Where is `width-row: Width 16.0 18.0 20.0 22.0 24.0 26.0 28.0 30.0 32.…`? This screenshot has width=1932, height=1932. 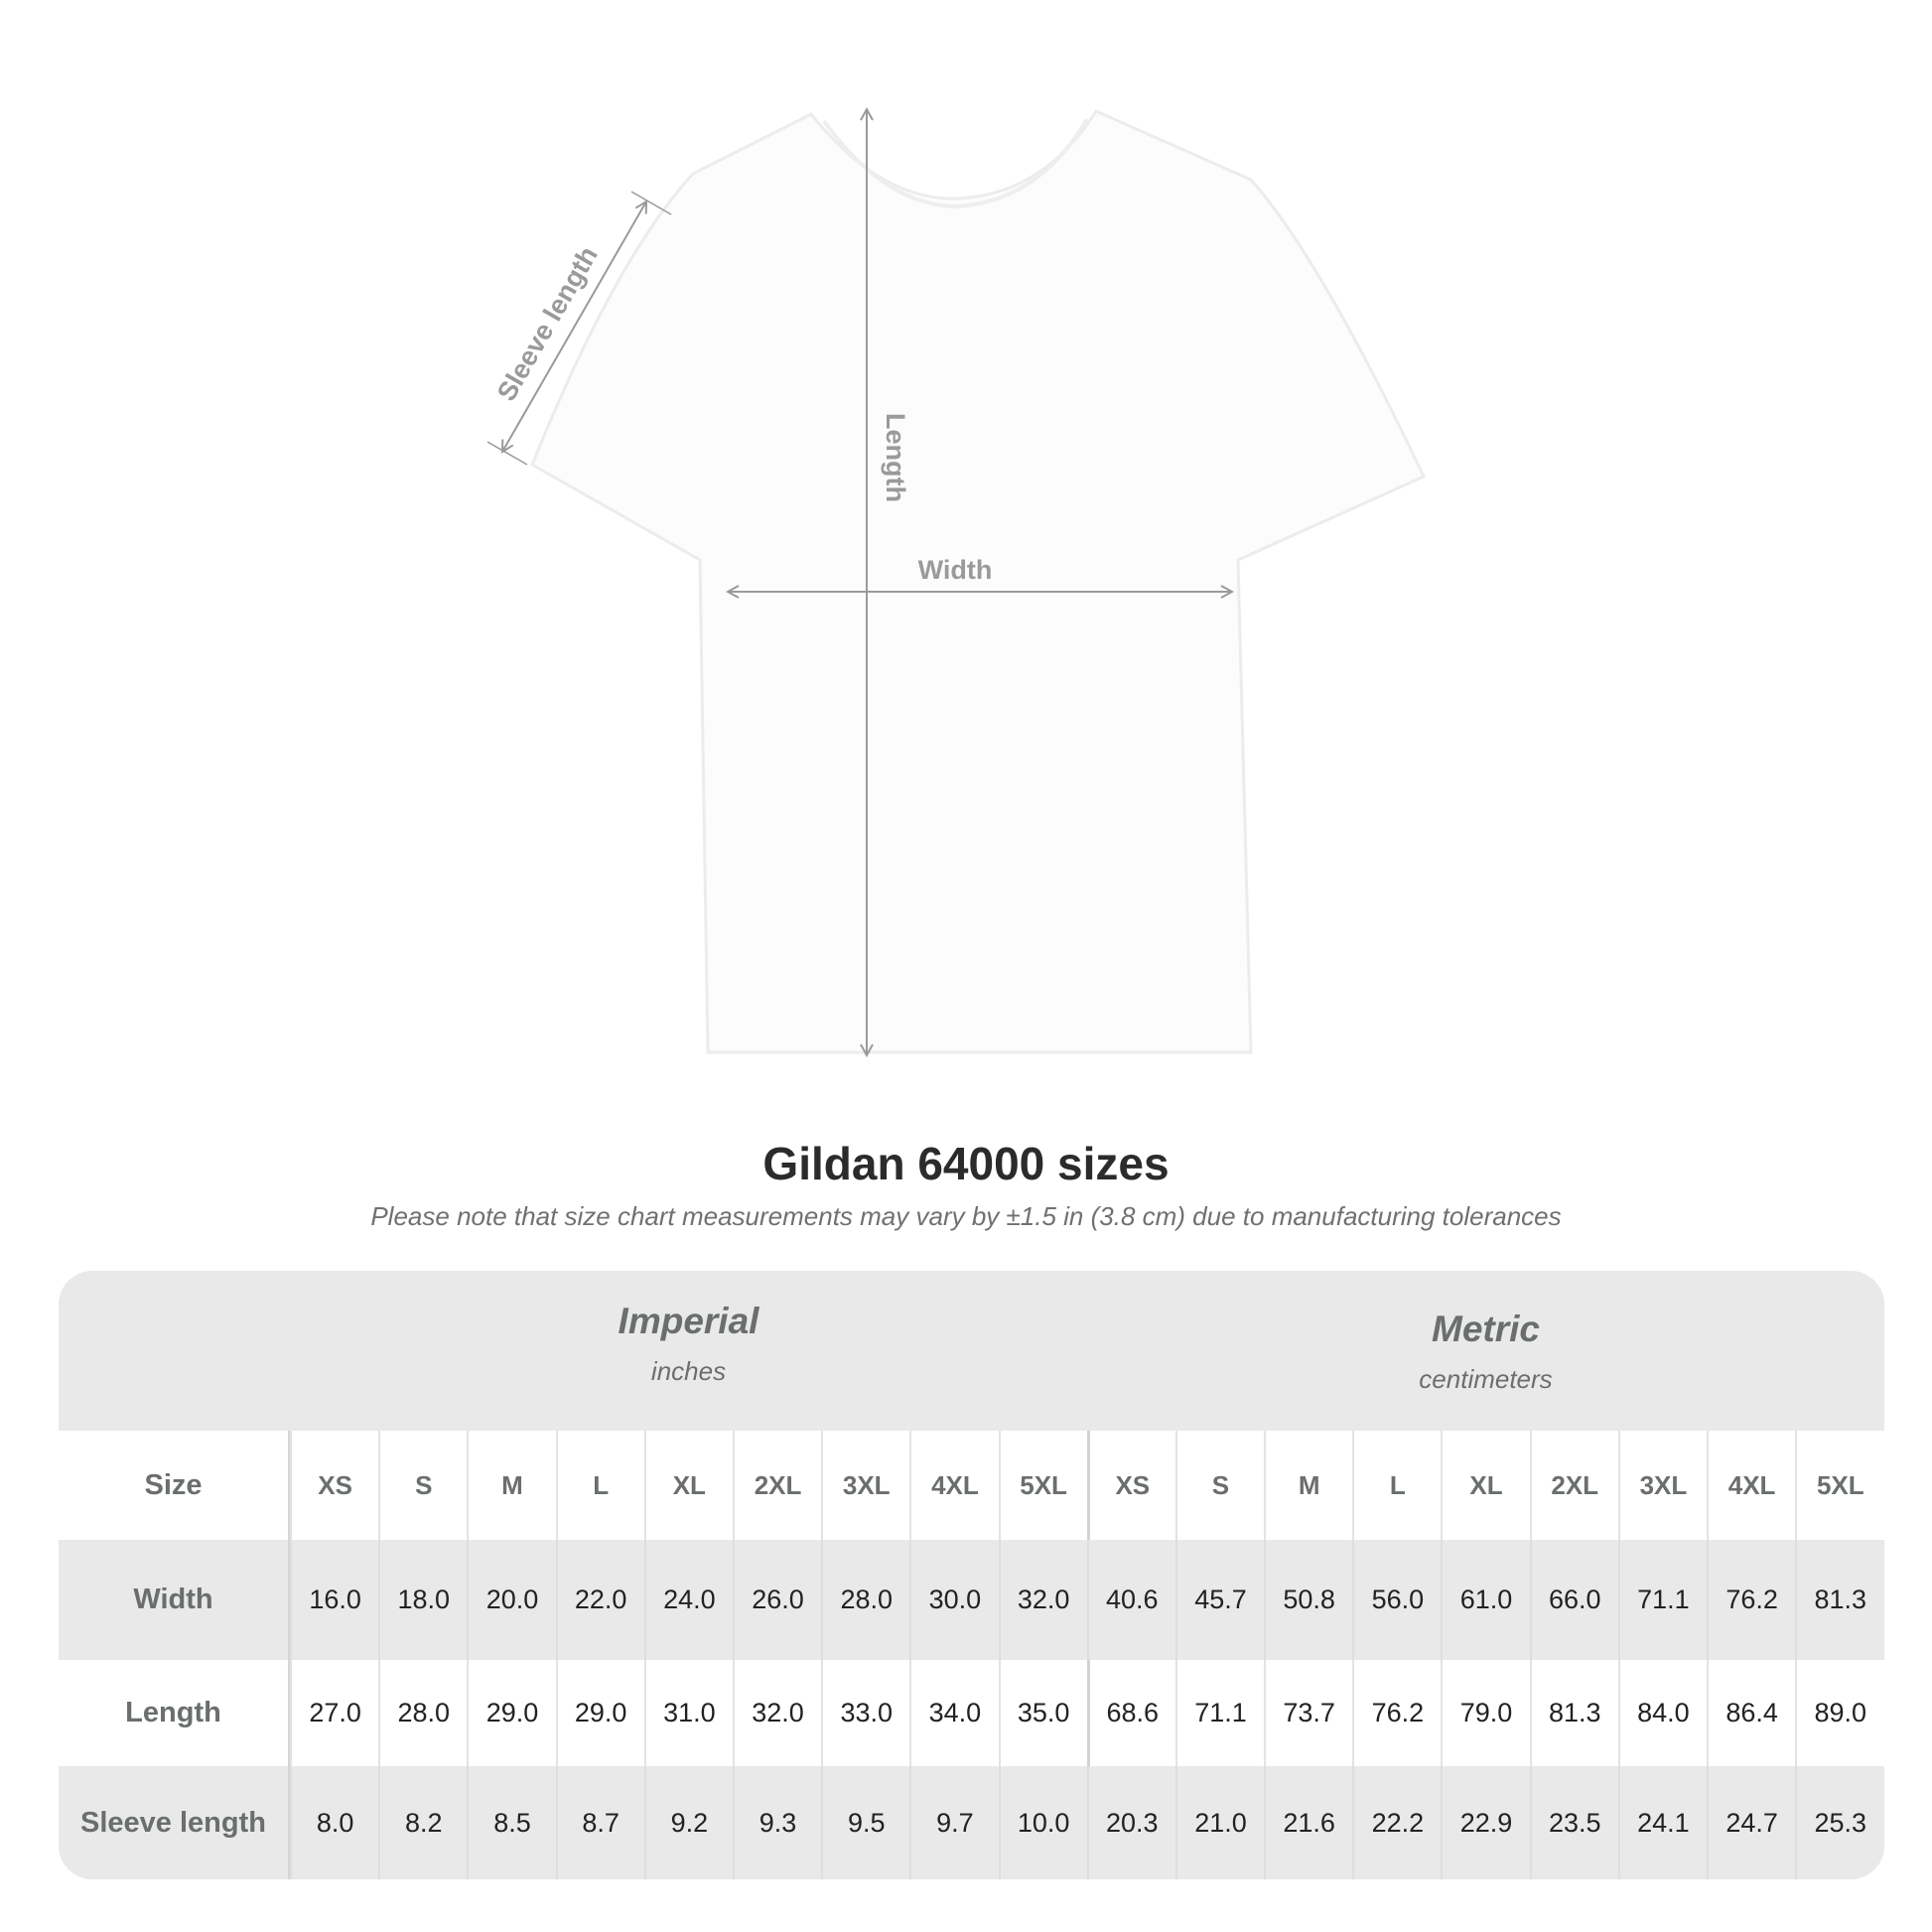 width-row: Width 16.0 18.0 20.0 22.0 24.0 26.0 28.0 30.0 32.… is located at coordinates (971, 1600).